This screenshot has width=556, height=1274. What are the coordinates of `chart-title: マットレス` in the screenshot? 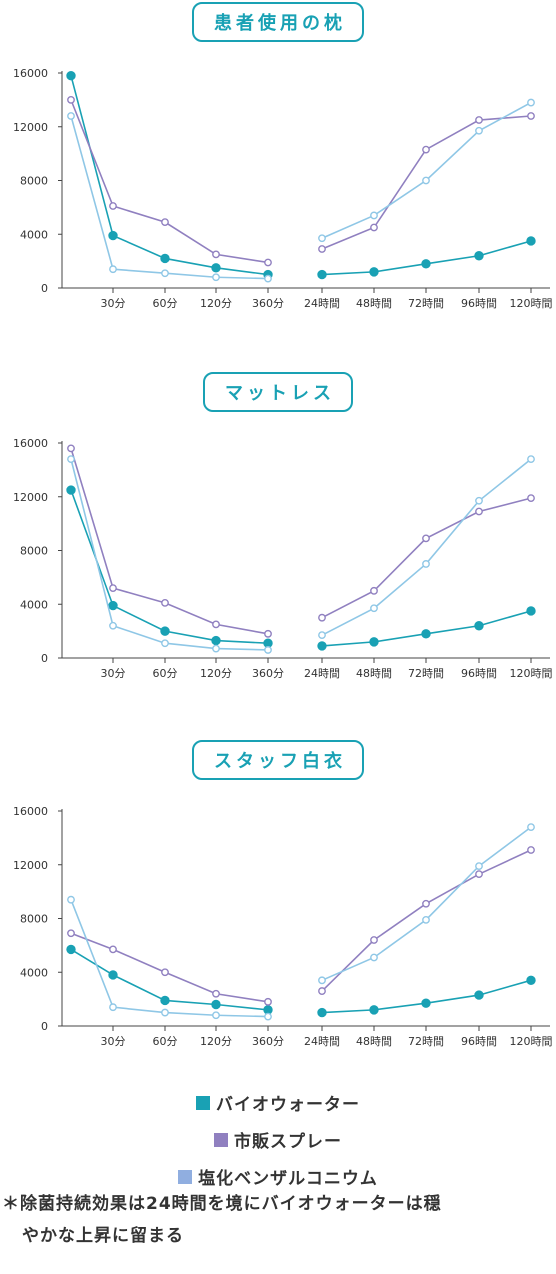 It's located at (278, 392).